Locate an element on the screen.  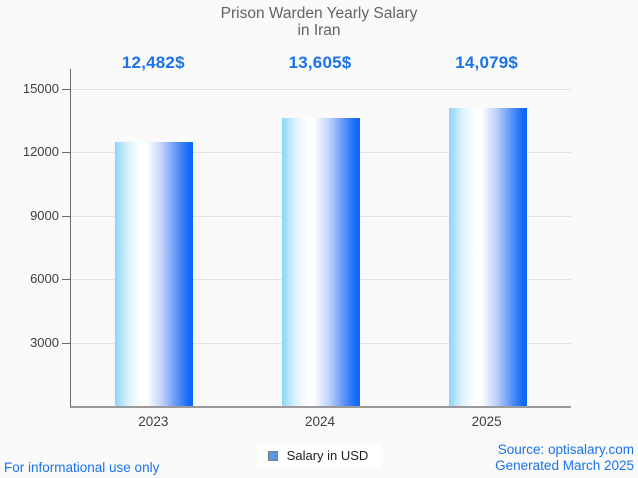
bar-value-labels-row: 12,482$ 13,605$ 14,079$ is located at coordinates (320, 63).